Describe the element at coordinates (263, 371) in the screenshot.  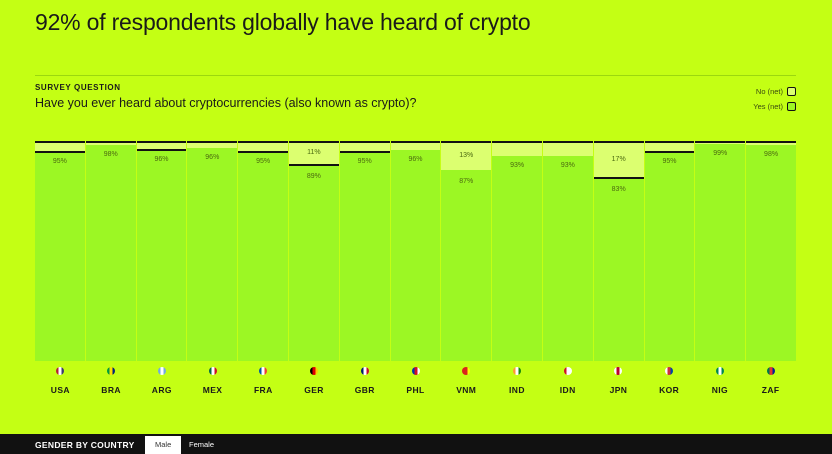
I see `flag-fra-icon` at that location.